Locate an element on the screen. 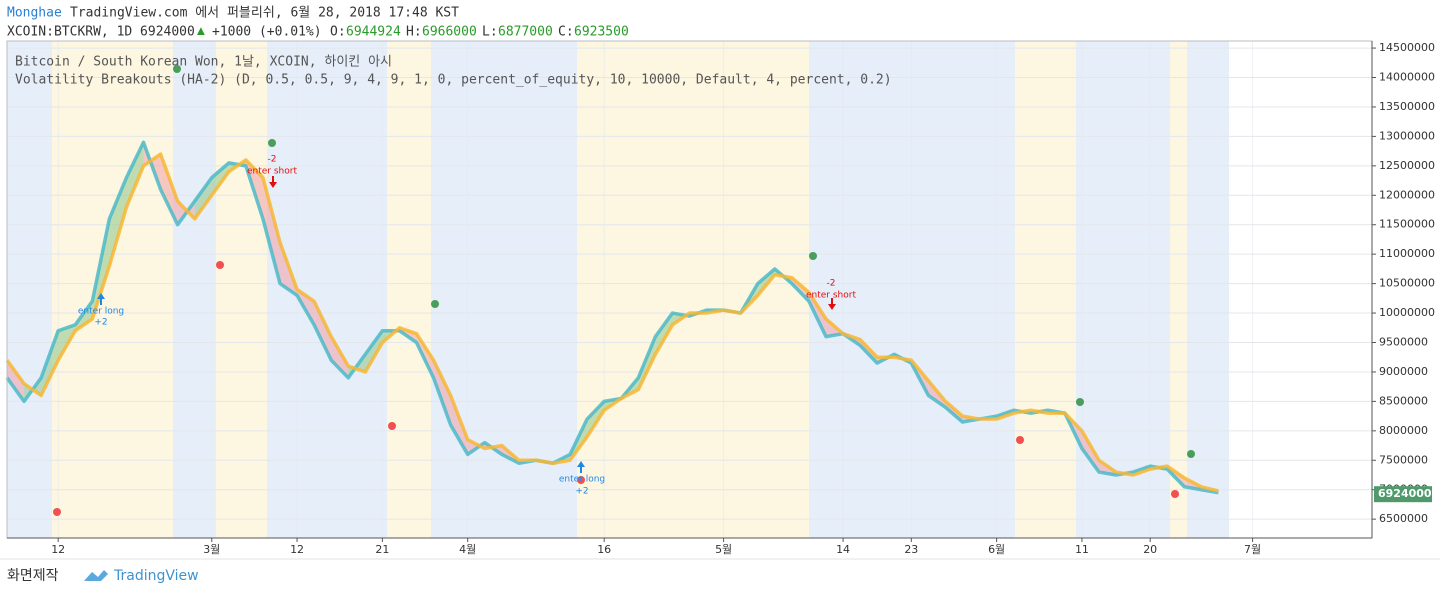 Image resolution: width=1440 pixels, height=595 pixels. footer-made: 화면제작 is located at coordinates (33, 576).